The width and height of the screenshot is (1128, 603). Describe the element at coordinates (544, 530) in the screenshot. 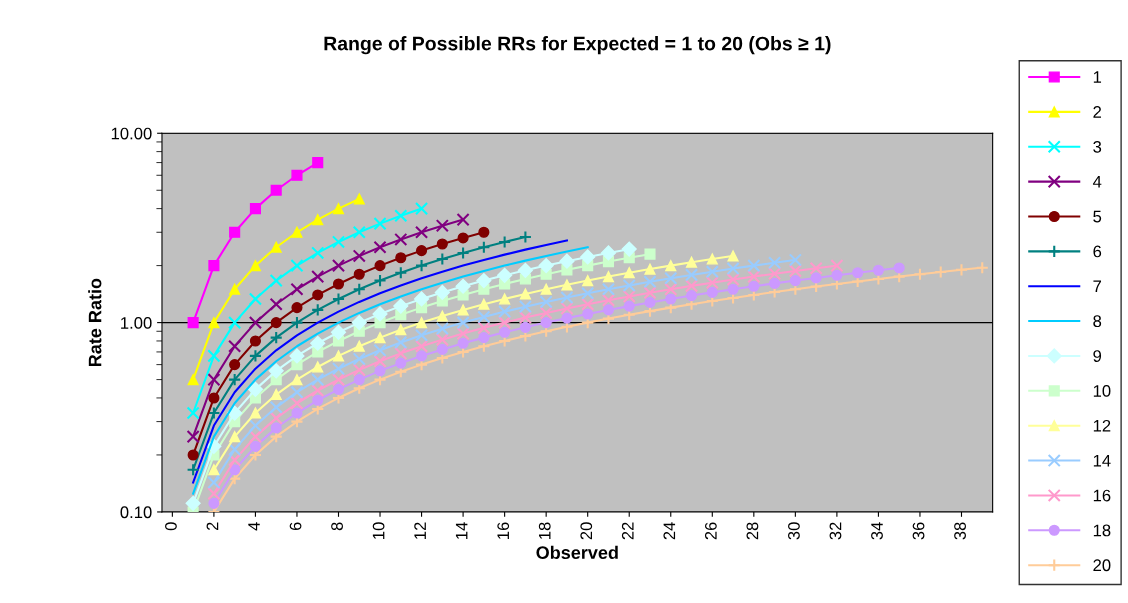

I see `x-tick-label: 18` at that location.